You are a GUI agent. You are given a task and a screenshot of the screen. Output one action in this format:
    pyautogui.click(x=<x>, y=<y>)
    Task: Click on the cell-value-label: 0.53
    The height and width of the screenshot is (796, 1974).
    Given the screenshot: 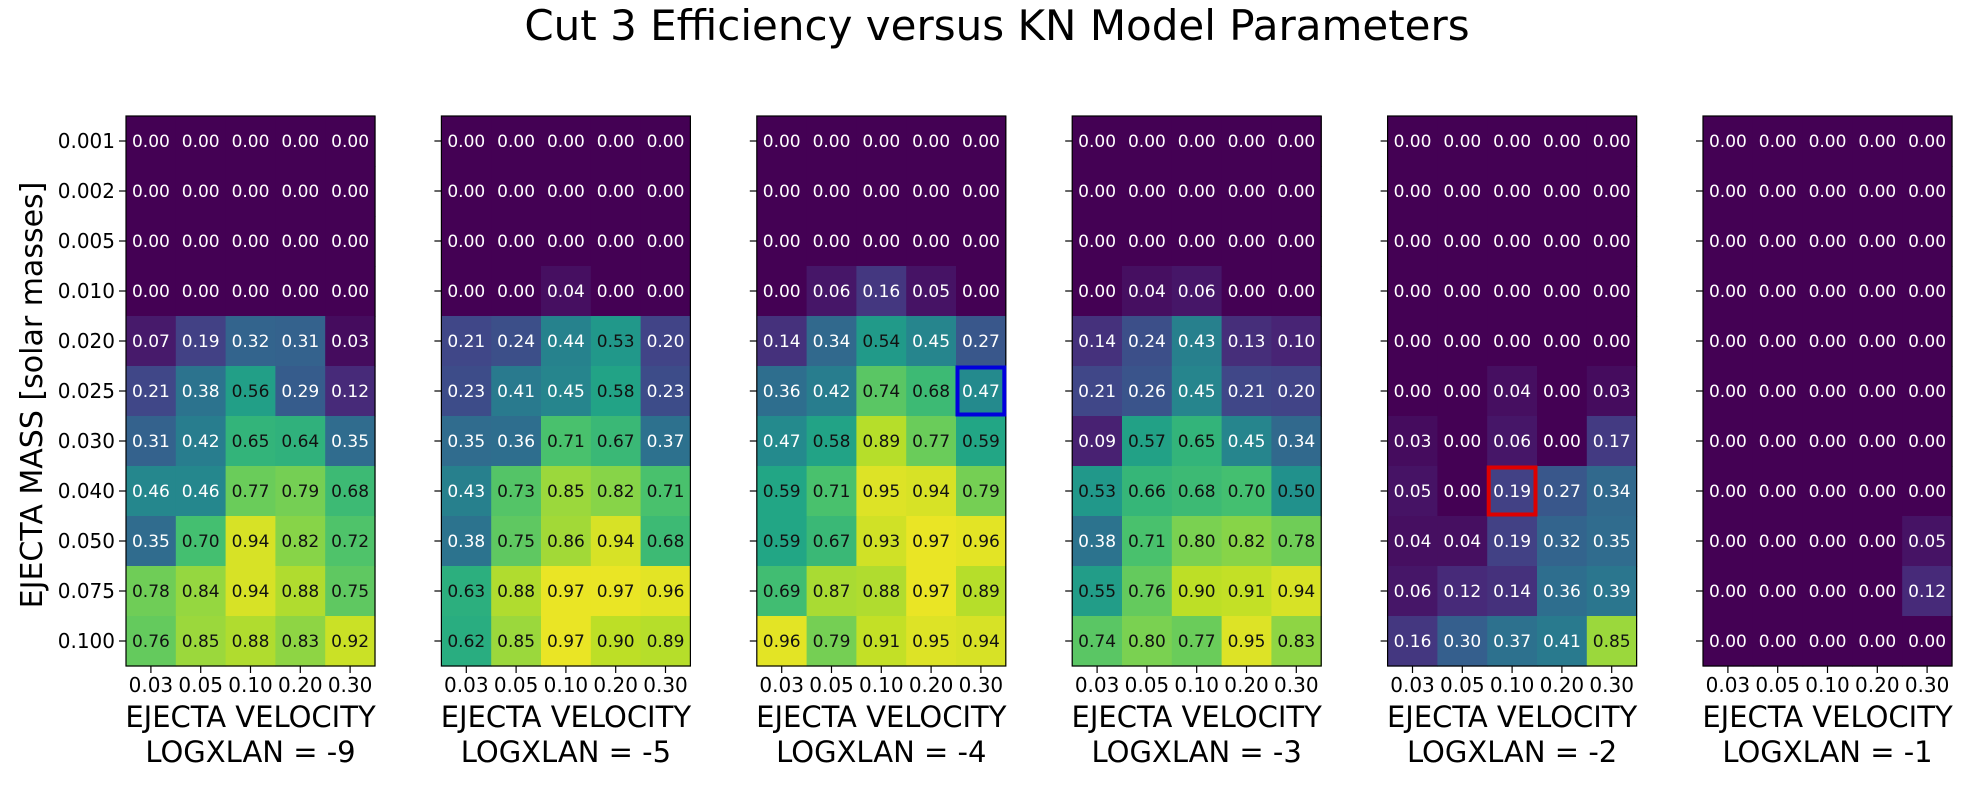 What is the action you would take?
    pyautogui.click(x=1097, y=492)
    